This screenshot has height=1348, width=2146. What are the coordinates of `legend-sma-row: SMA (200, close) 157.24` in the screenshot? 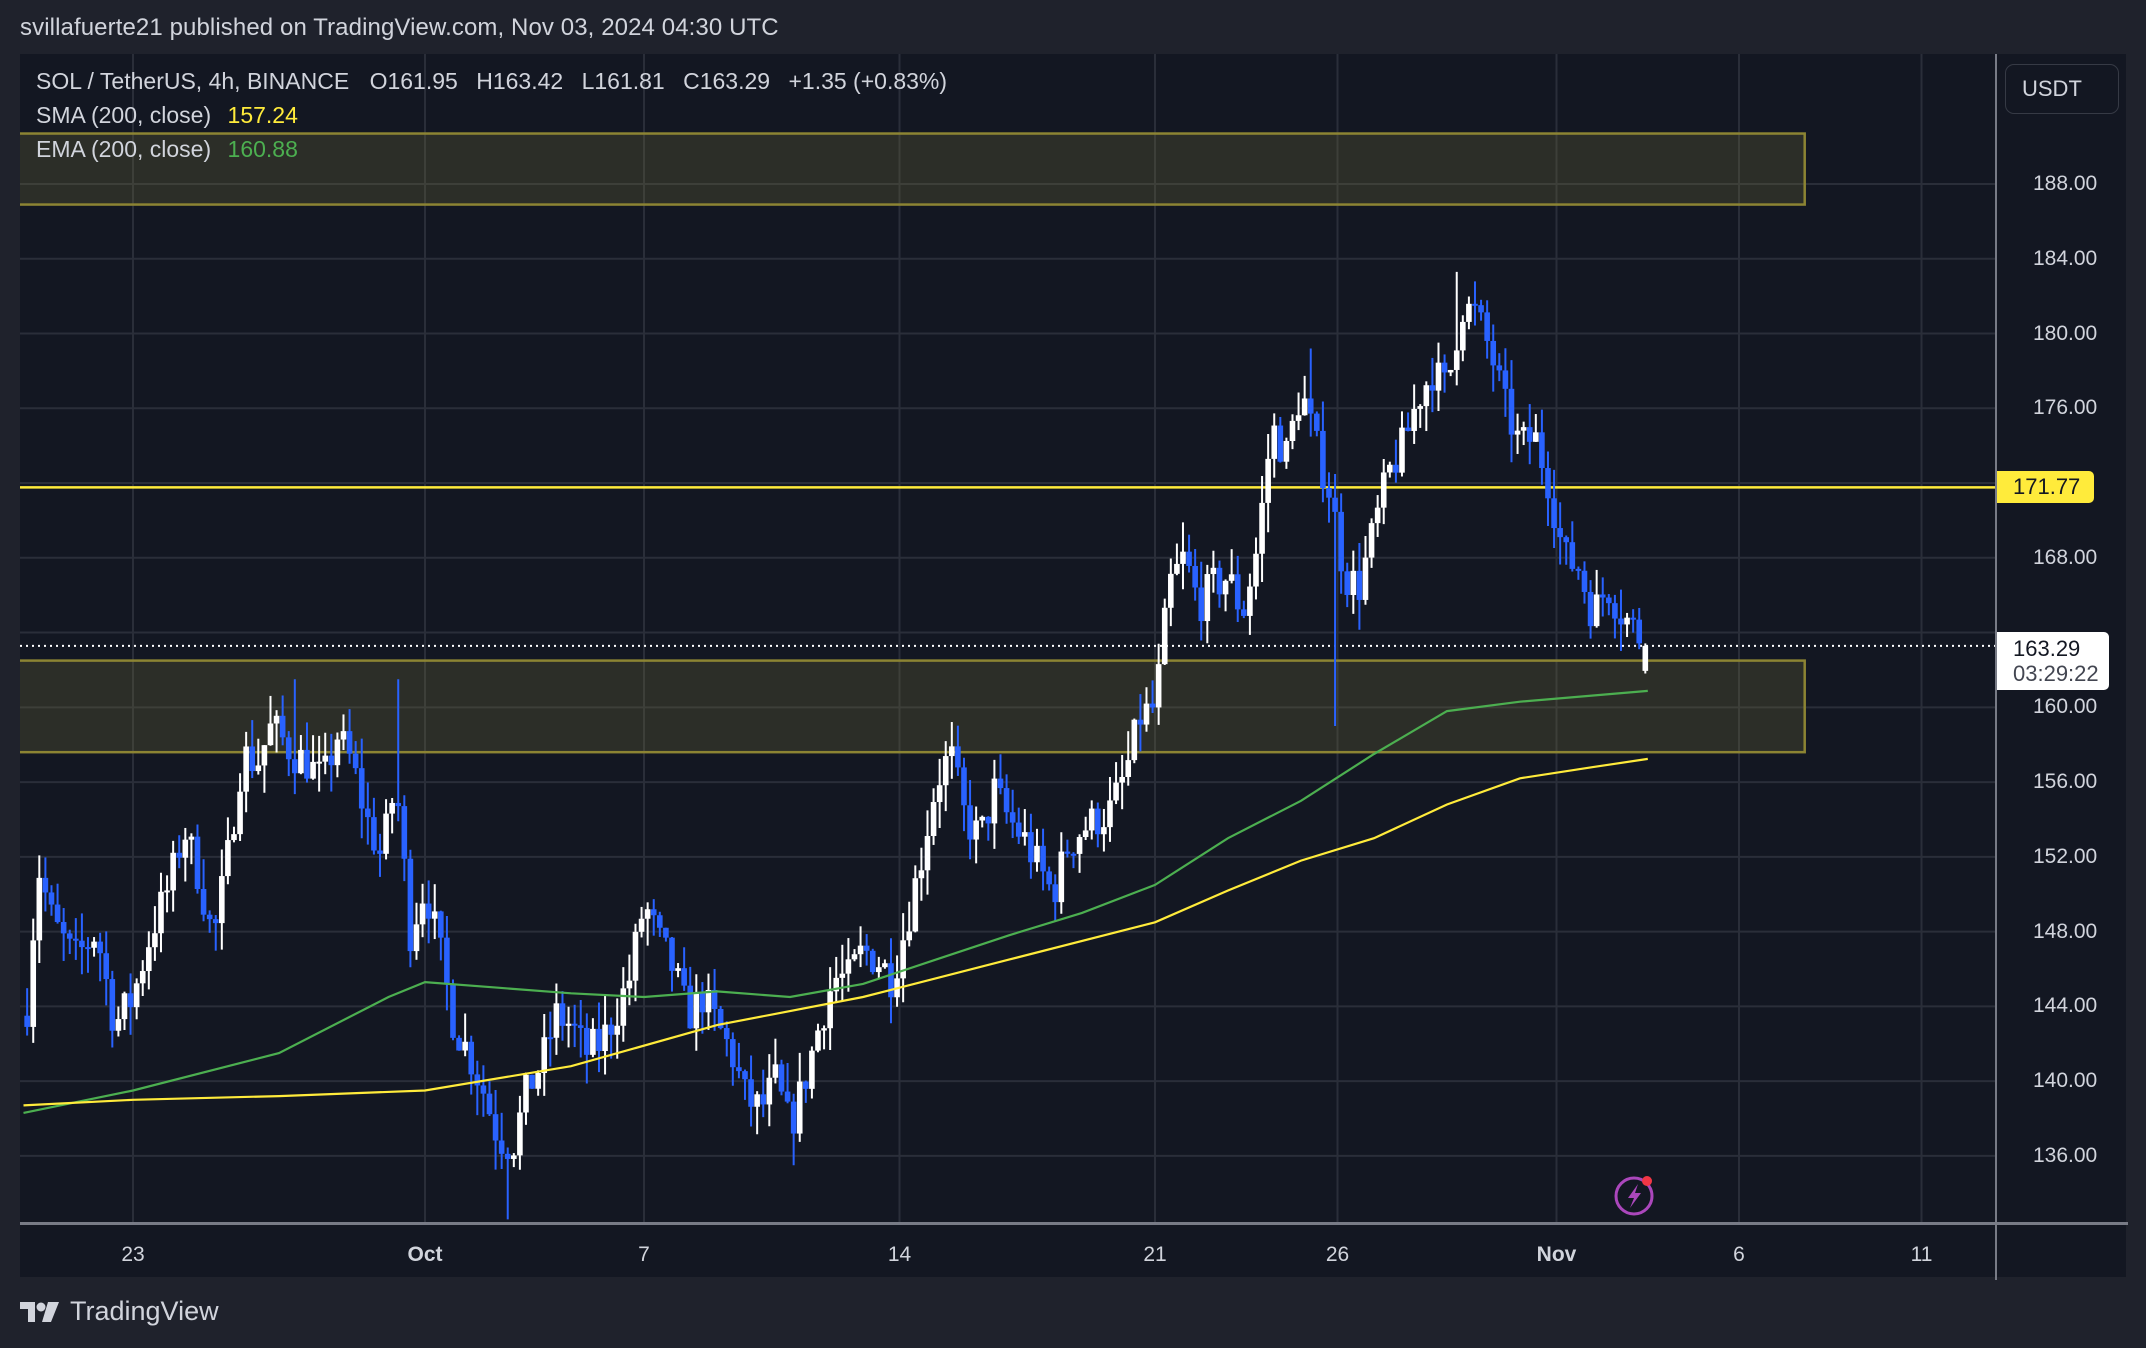 It's located at (497, 115).